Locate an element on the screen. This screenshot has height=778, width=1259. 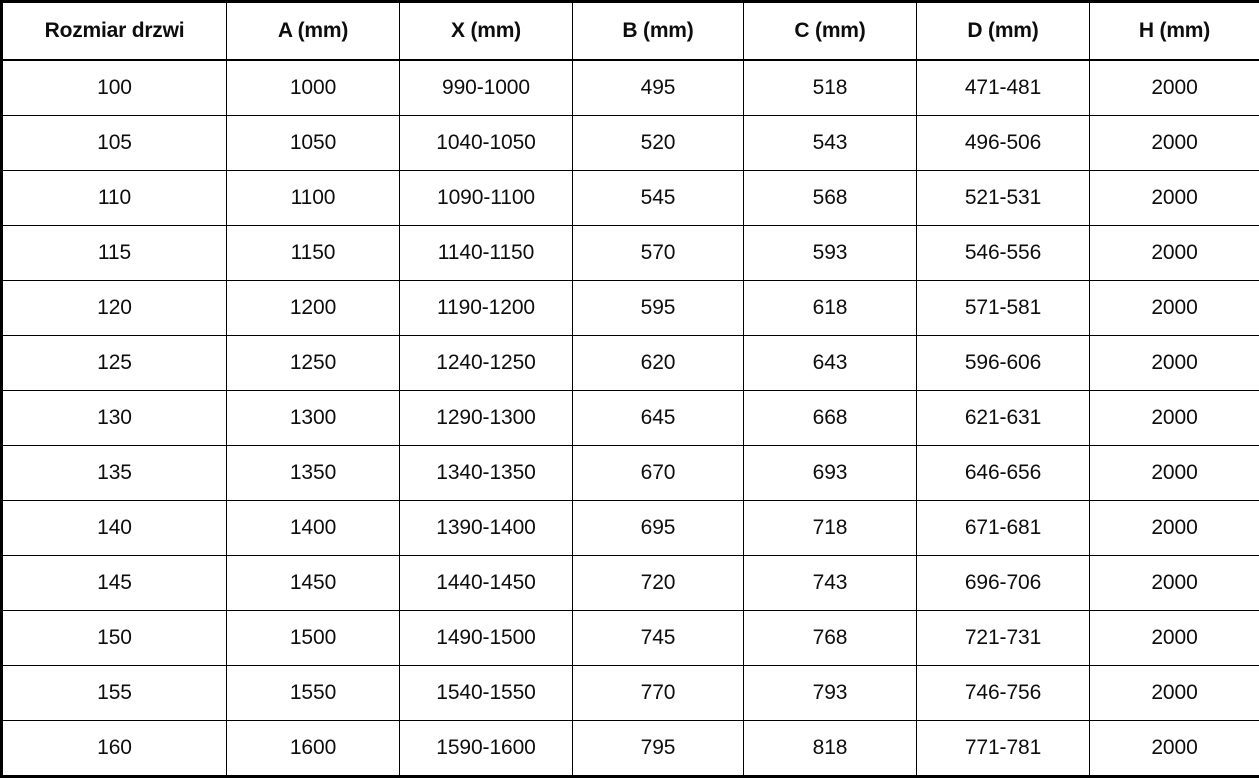
cell-value: 721-731 is located at coordinates (1003, 638).